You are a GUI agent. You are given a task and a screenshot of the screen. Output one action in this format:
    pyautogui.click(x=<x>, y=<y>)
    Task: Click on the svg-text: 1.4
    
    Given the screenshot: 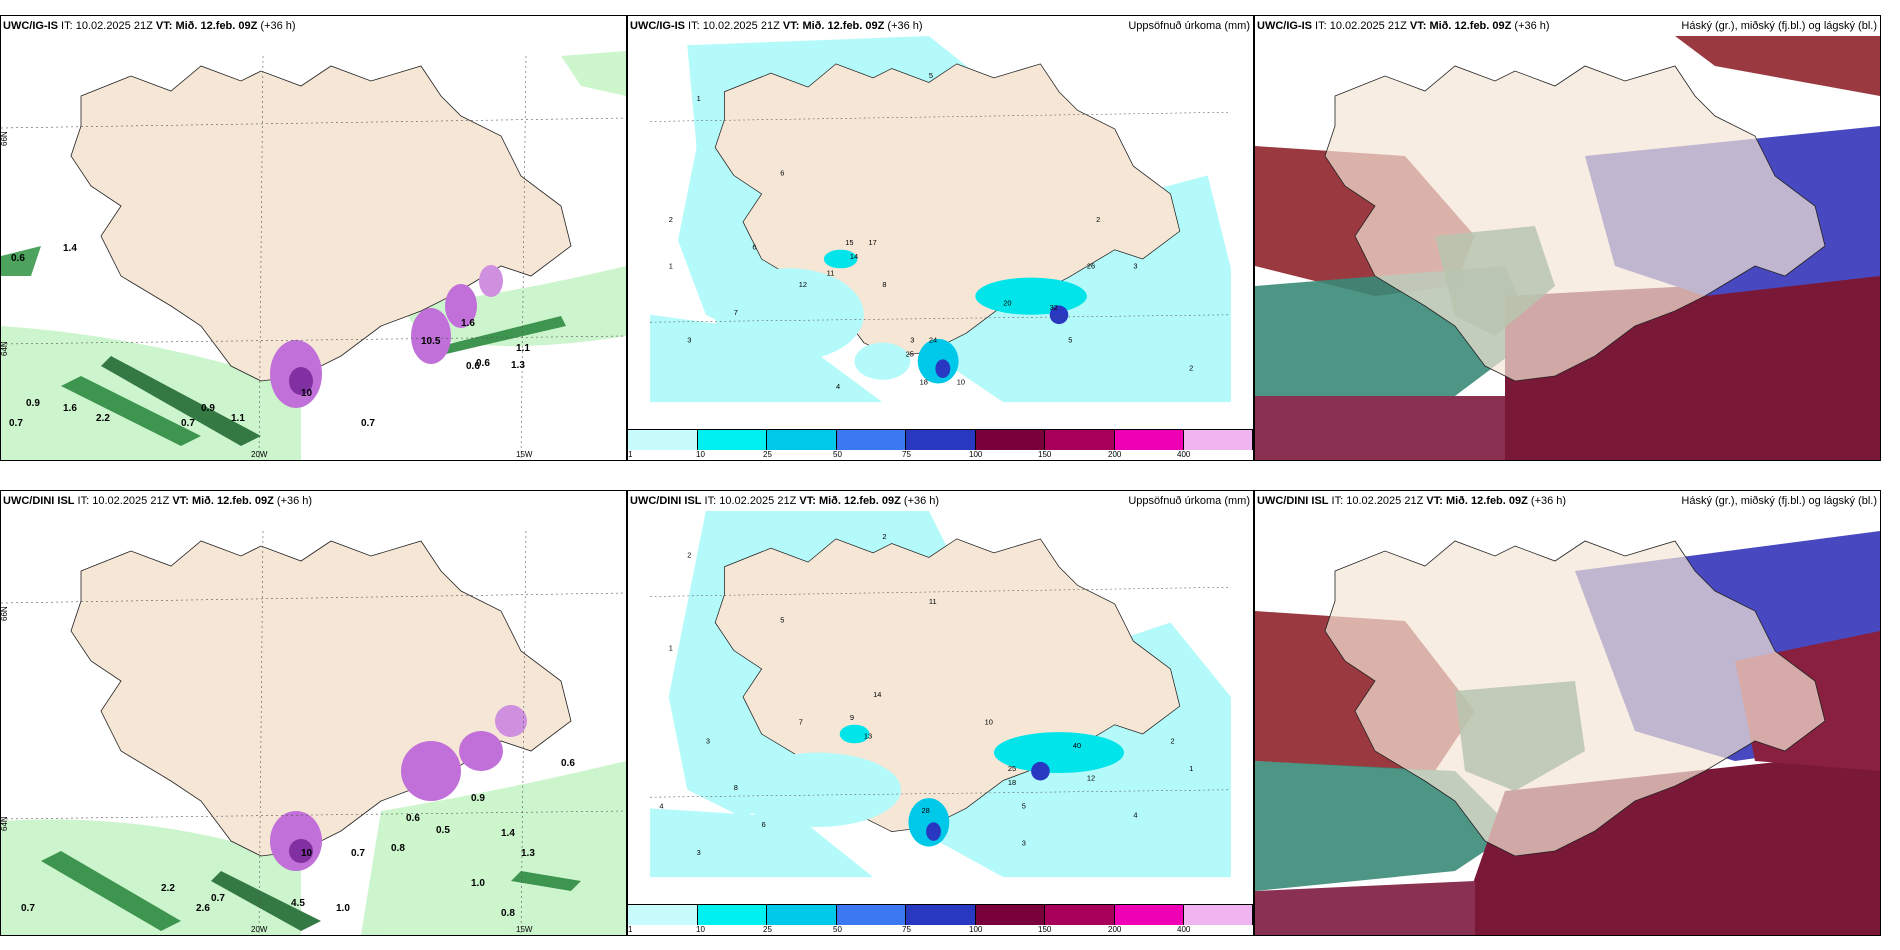 What is the action you would take?
    pyautogui.click(x=508, y=833)
    